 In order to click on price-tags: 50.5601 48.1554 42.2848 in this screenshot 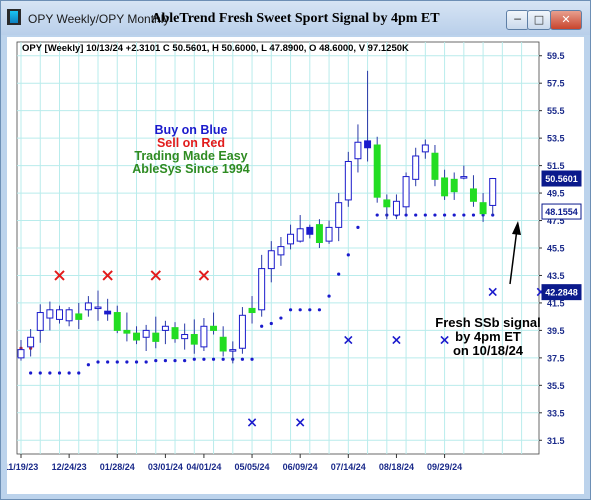, I will do `click(561, 235)`.